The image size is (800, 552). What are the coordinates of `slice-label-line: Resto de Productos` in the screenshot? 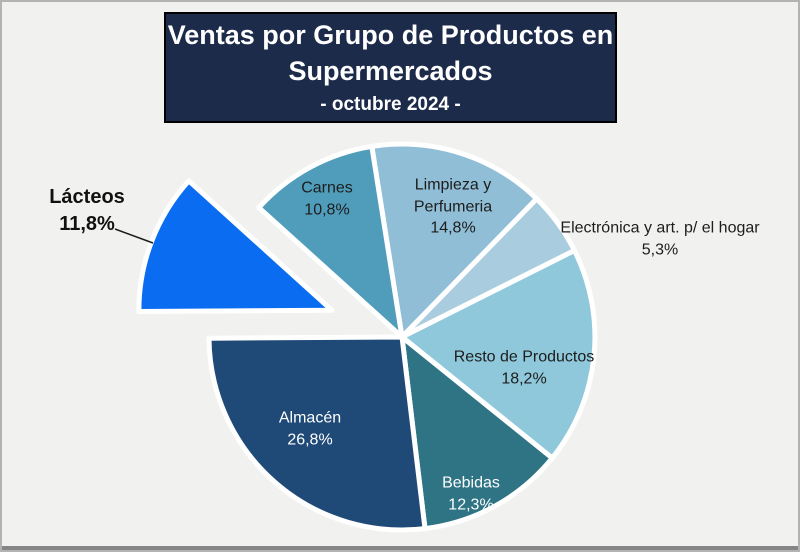 It's located at (524, 357).